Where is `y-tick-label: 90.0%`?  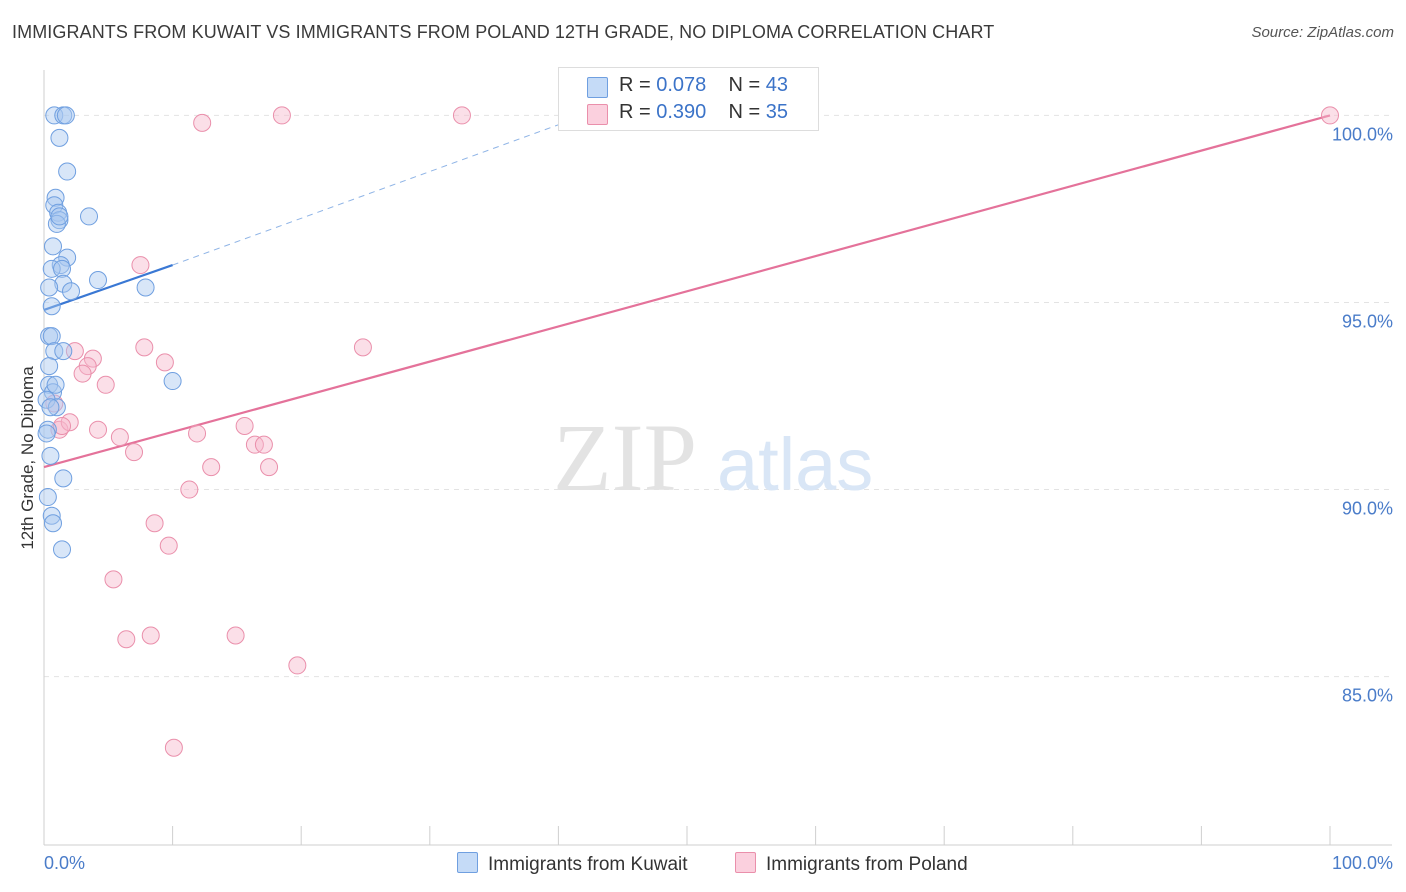 y-tick-label: 90.0% is located at coordinates (1367, 509).